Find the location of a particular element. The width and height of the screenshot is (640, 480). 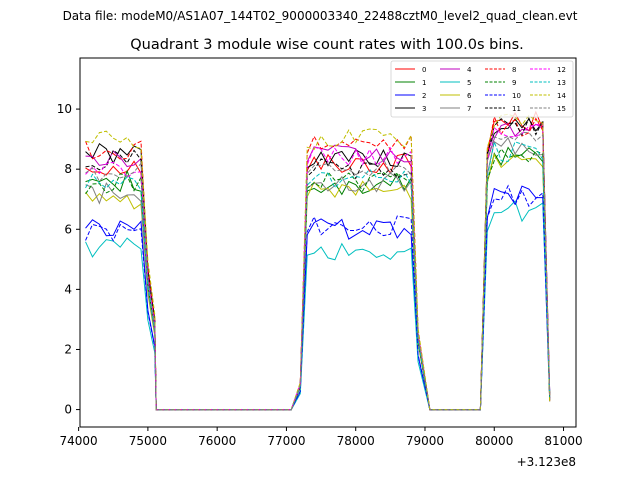

legend-label: 15 is located at coordinates (561, 109).